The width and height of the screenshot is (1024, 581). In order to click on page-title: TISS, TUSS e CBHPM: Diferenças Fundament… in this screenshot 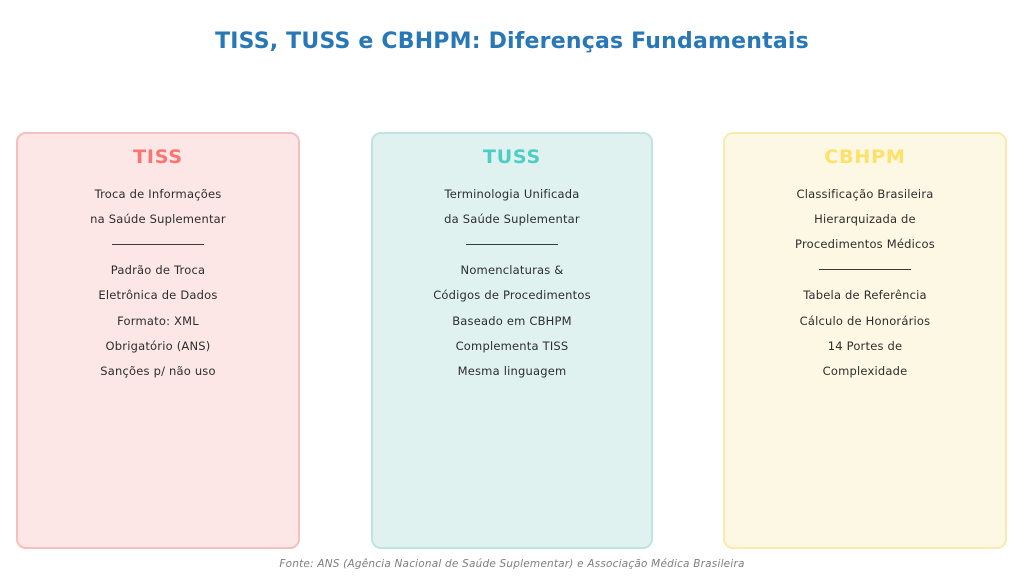, I will do `click(512, 41)`.